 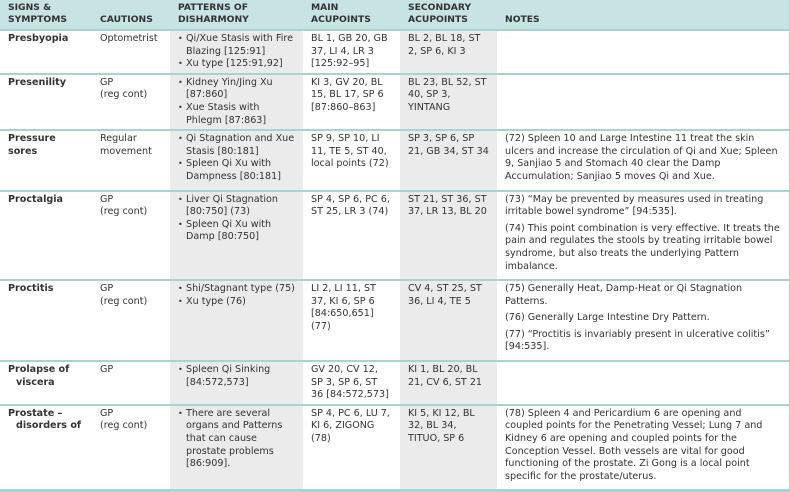 What do you see at coordinates (351, 235) in the screenshot?
I see `main-acupoints: SP 4, SP 6, PC 6, ST 25, LR 3 (74)` at bounding box center [351, 235].